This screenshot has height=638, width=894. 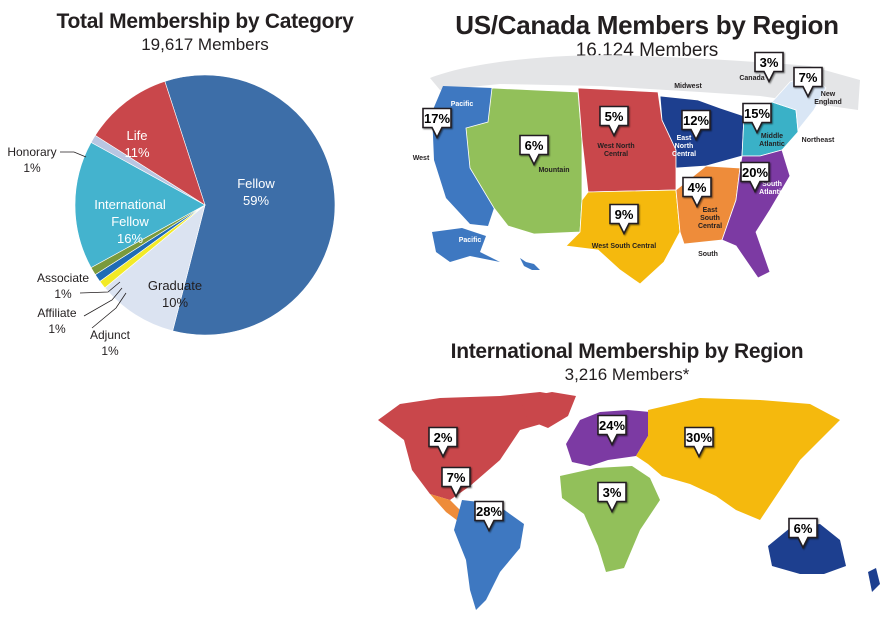 What do you see at coordinates (738, 459) in the screenshot?
I see `continent-asia` at bounding box center [738, 459].